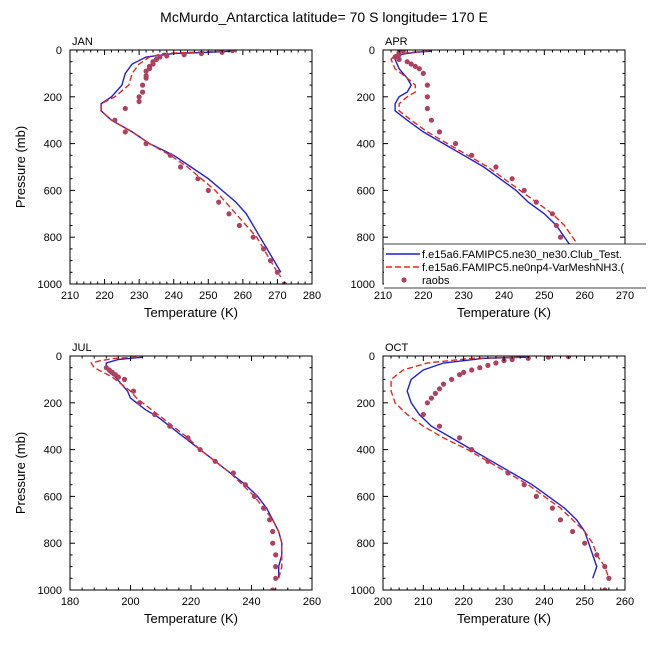 The height and width of the screenshot is (648, 648). What do you see at coordinates (366, 451) in the screenshot?
I see `y-tick-label: 400` at bounding box center [366, 451].